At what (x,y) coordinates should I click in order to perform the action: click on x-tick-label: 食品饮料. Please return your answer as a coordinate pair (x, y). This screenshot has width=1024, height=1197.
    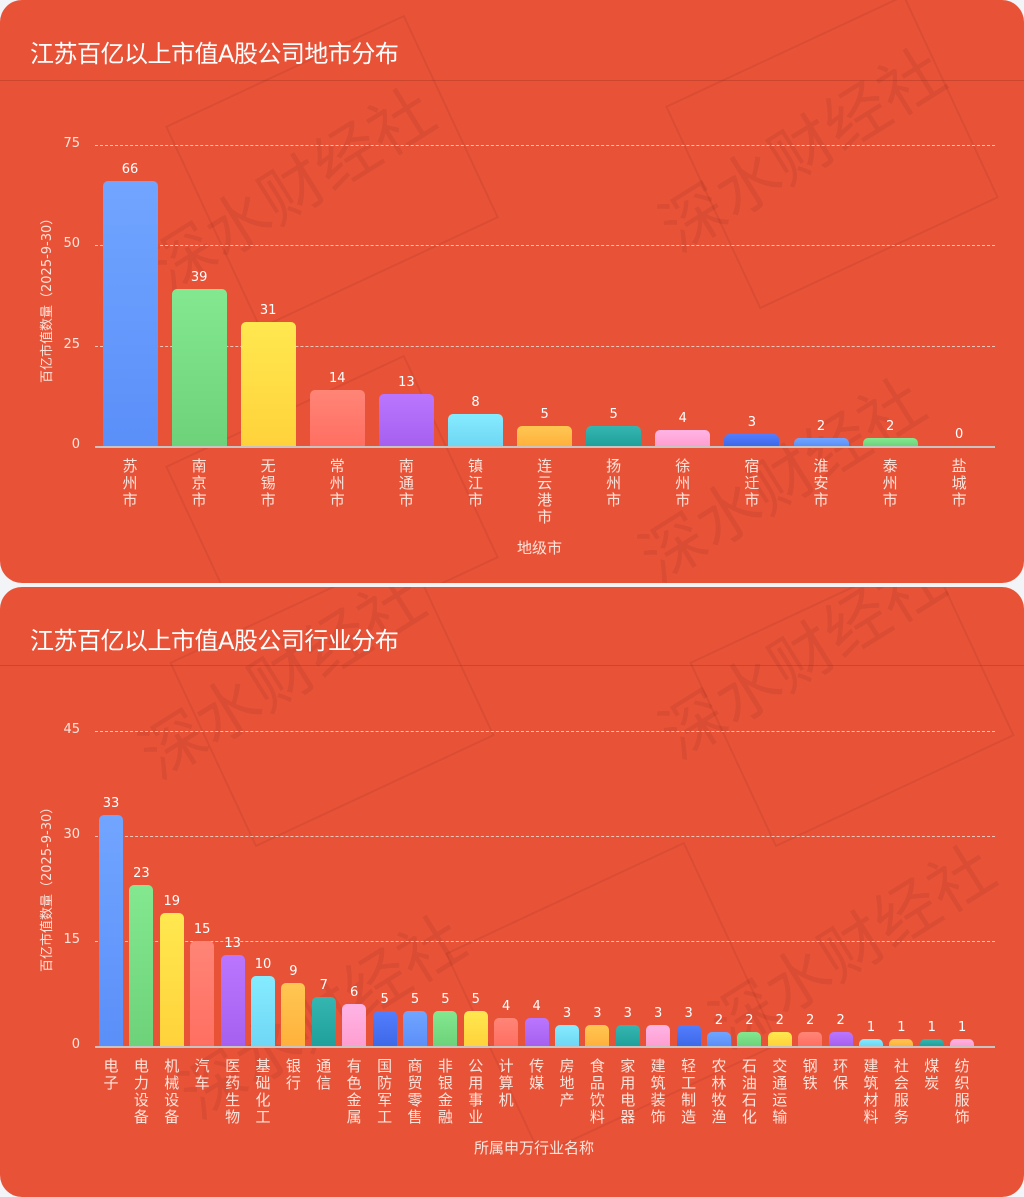
    Looking at the image, I should click on (597, 1091).